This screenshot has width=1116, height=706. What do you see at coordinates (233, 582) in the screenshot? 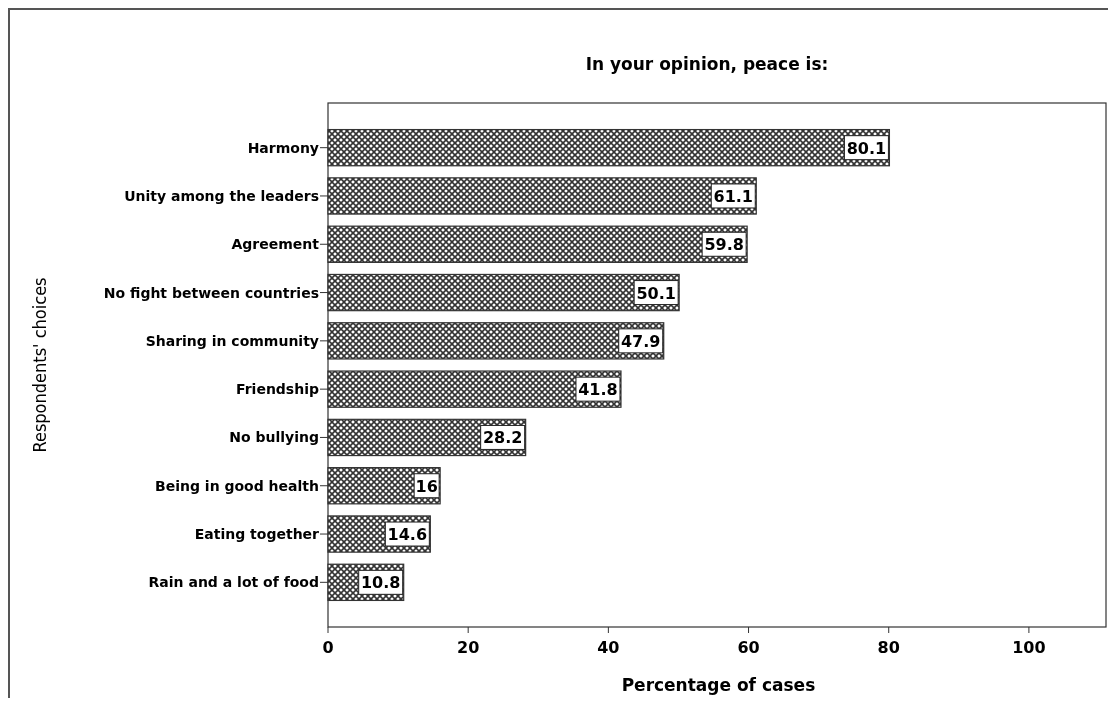
I see `y-tick-label: Rain and a lot of food` at bounding box center [233, 582].